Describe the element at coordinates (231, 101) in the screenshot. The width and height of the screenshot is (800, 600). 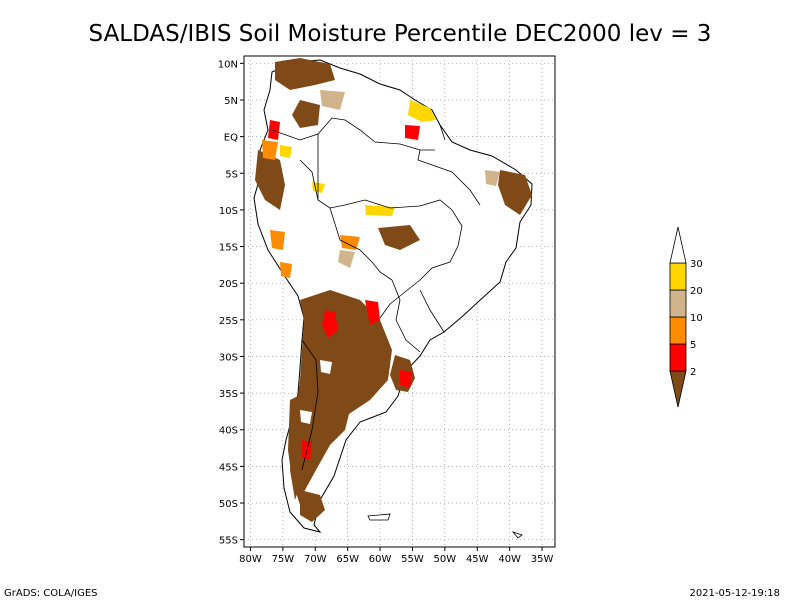
I see `lat-tick-label: 5N` at that location.